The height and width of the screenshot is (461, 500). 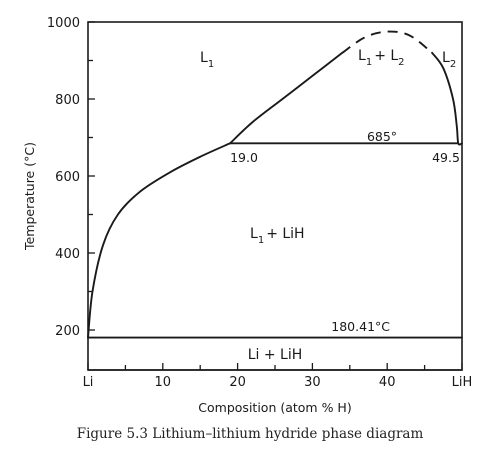 What do you see at coordinates (163, 382) in the screenshot?
I see `x-tick-label: 10` at bounding box center [163, 382].